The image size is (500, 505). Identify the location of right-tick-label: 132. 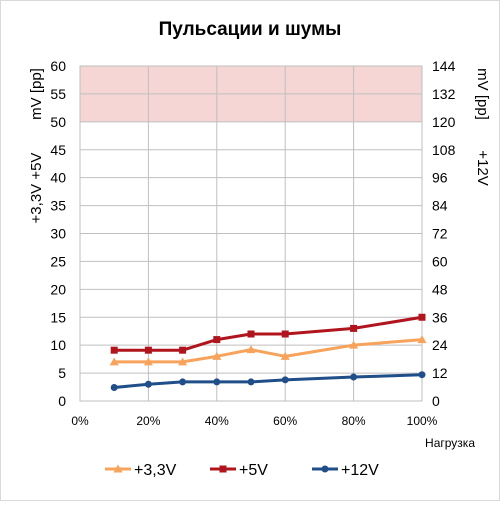
(444, 94).